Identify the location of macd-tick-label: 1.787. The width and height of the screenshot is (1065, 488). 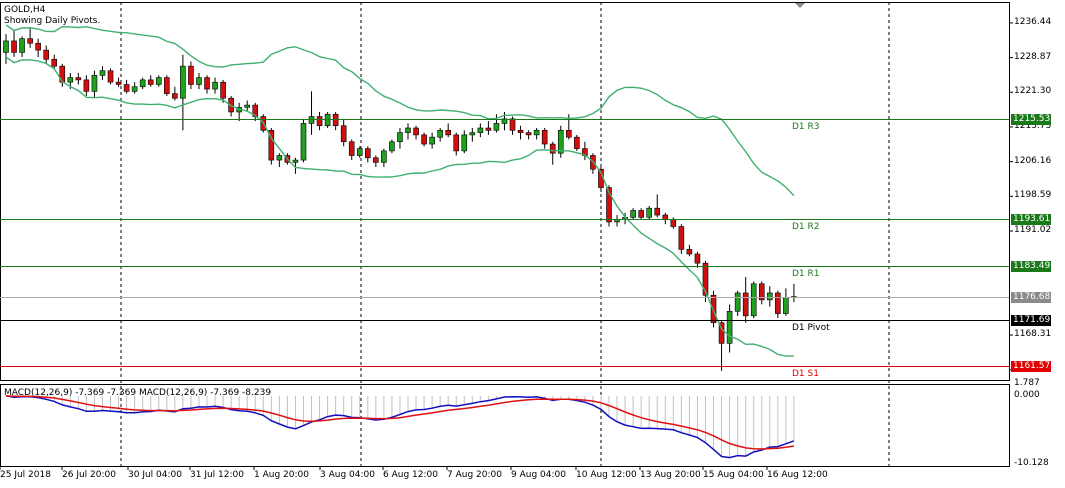
(1027, 383).